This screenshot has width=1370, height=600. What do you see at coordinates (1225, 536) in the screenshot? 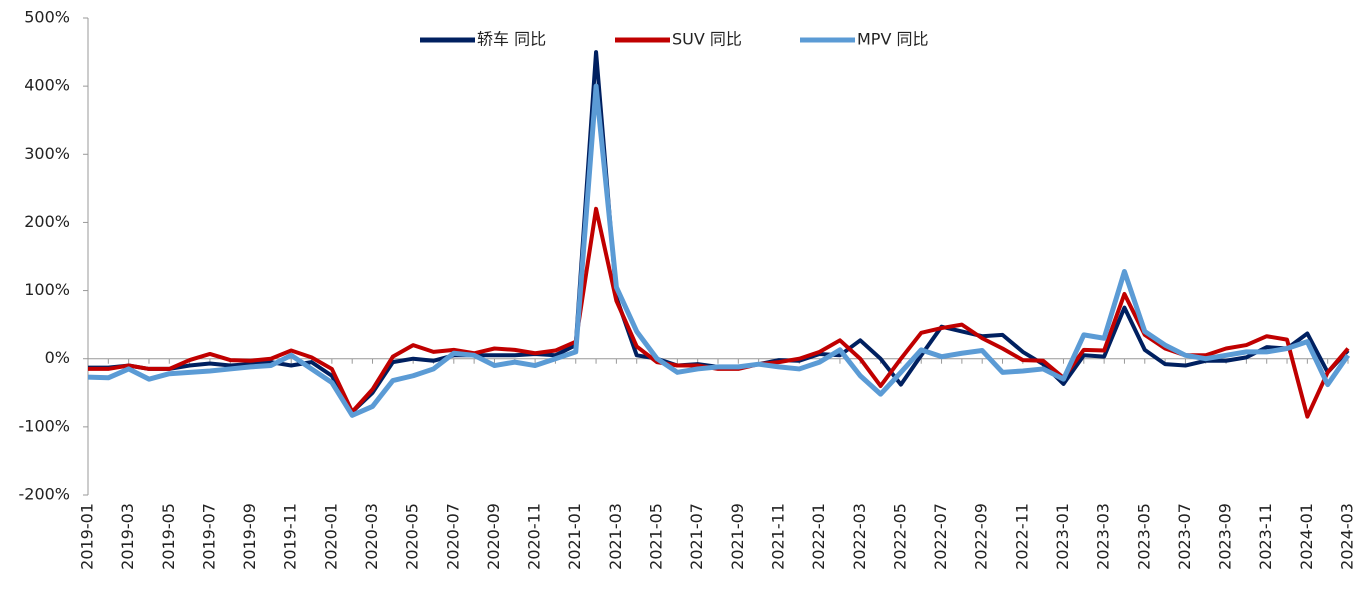
I see `x-tick-label: 2023-09` at bounding box center [1225, 536].